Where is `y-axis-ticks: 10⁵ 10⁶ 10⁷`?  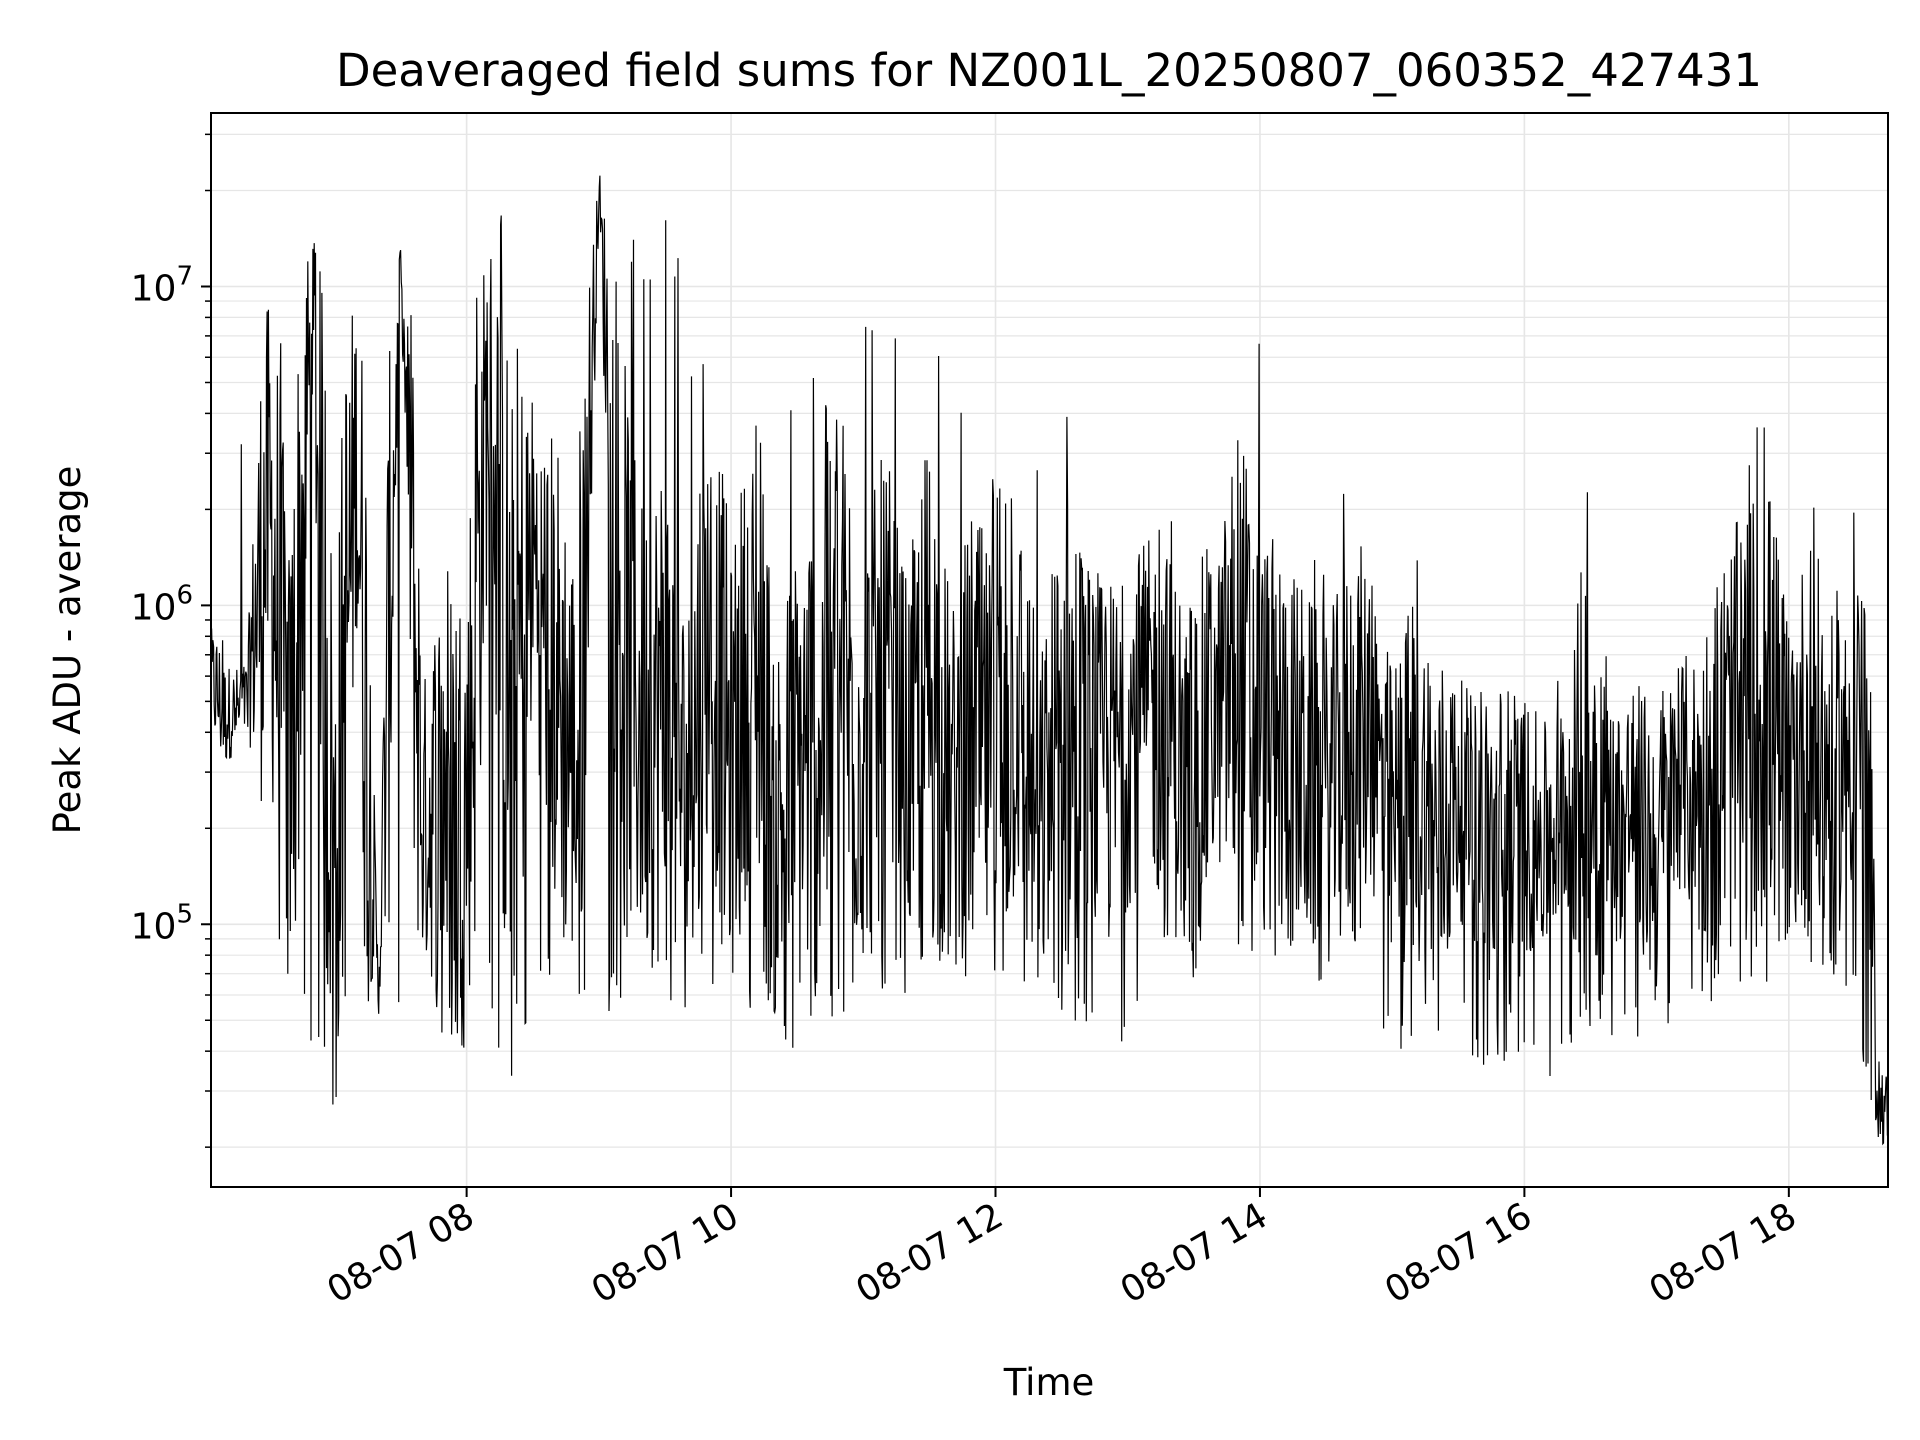
y-axis-ticks: 10⁵ 10⁶ 10⁷ is located at coordinates (171, 640).